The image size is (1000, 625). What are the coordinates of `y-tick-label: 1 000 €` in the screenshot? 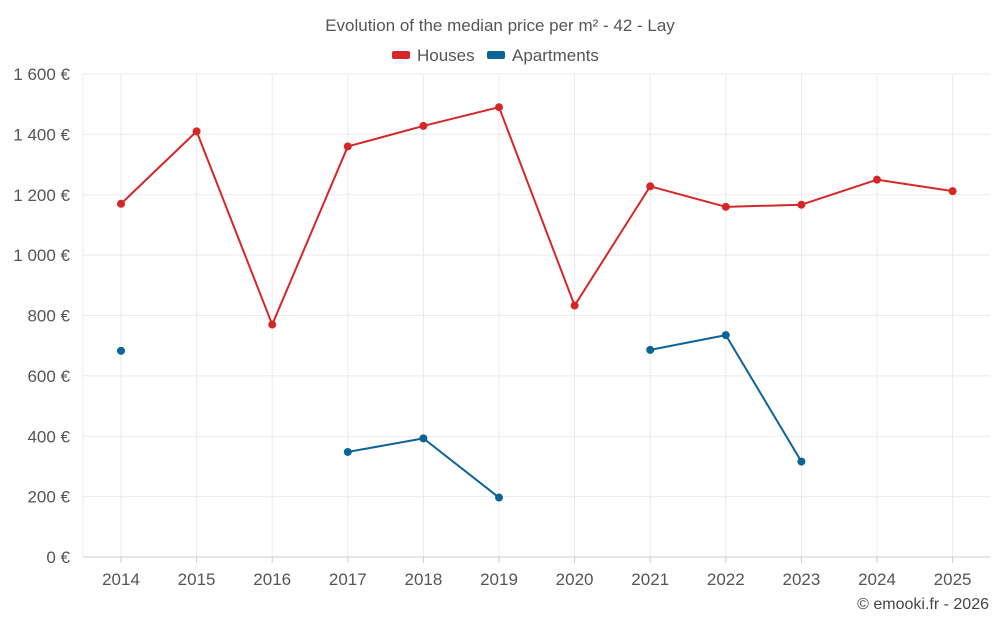 It's located at (41, 255).